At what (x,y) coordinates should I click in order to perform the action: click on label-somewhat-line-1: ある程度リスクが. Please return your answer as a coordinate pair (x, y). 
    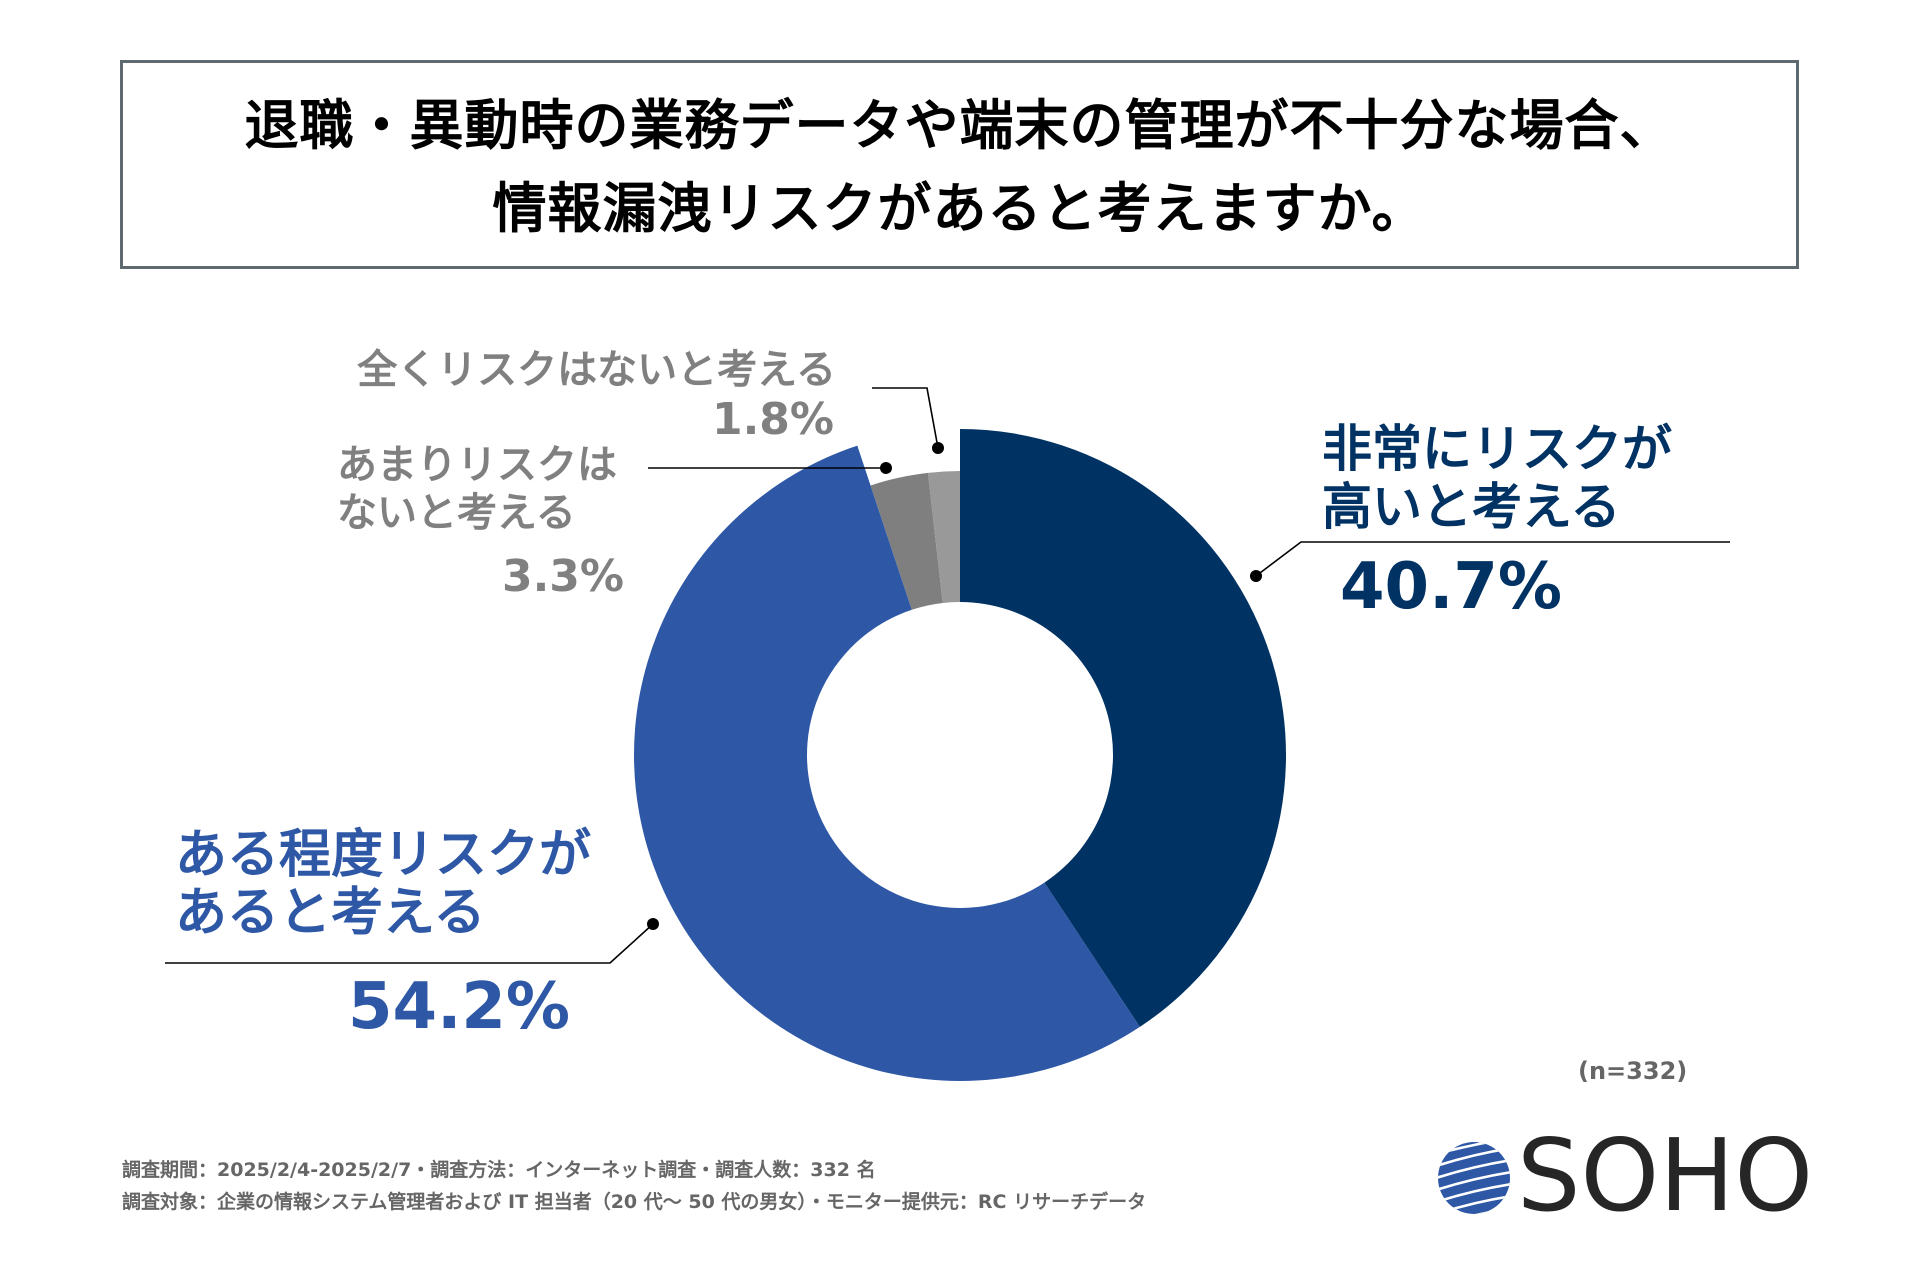
    Looking at the image, I should click on (383, 855).